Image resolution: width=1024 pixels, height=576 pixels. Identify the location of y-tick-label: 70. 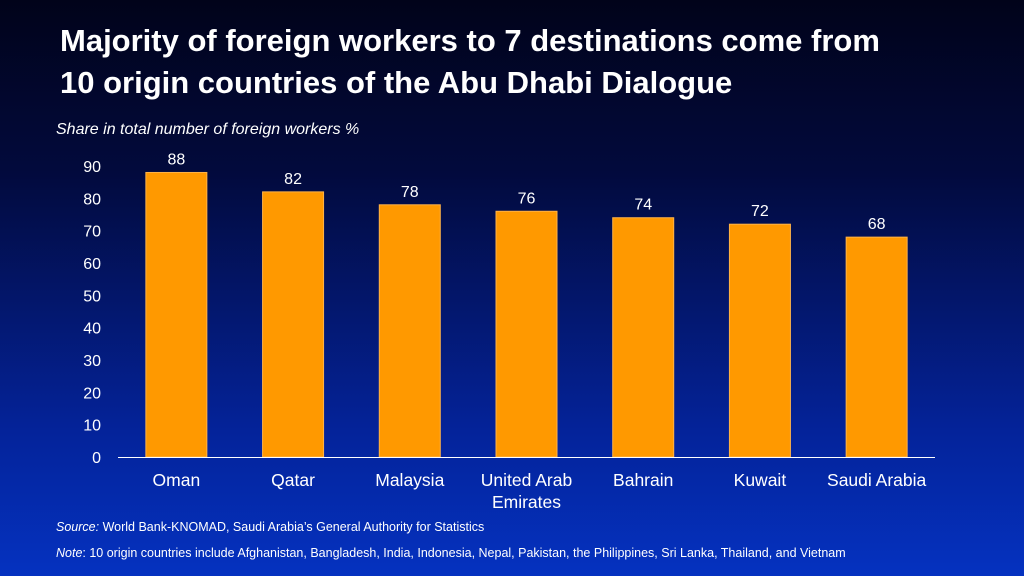
(92, 232).